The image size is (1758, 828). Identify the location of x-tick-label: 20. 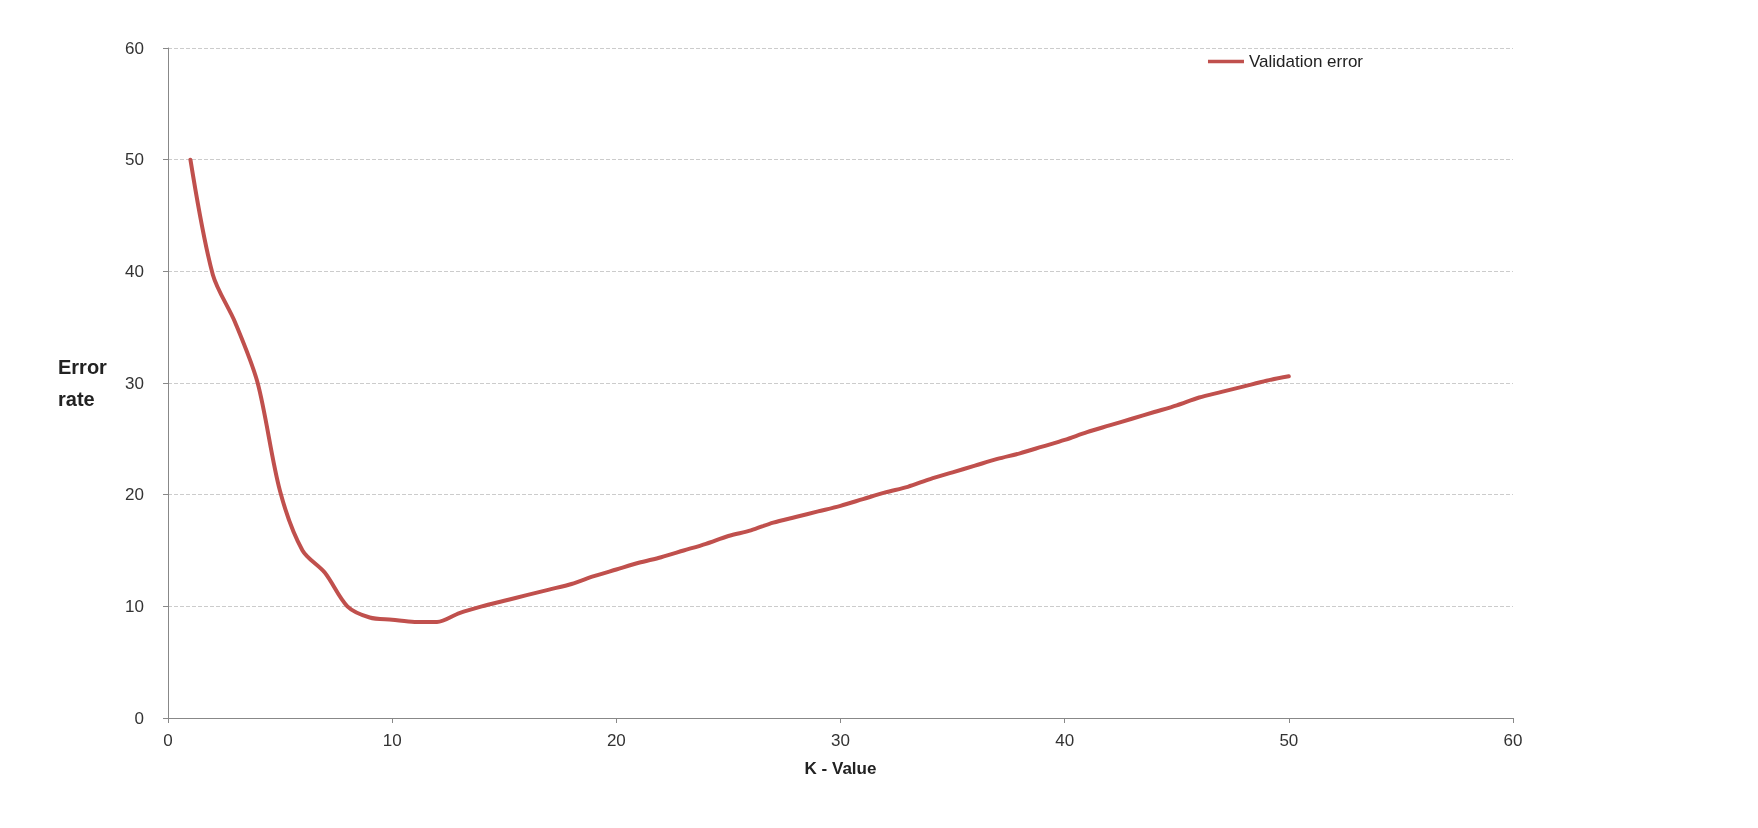
(616, 740).